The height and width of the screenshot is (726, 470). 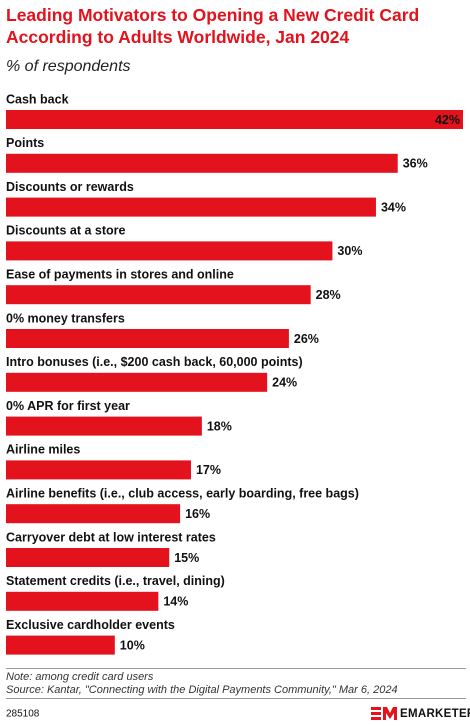 I want to click on category-label: Airline miles, so click(x=43, y=450).